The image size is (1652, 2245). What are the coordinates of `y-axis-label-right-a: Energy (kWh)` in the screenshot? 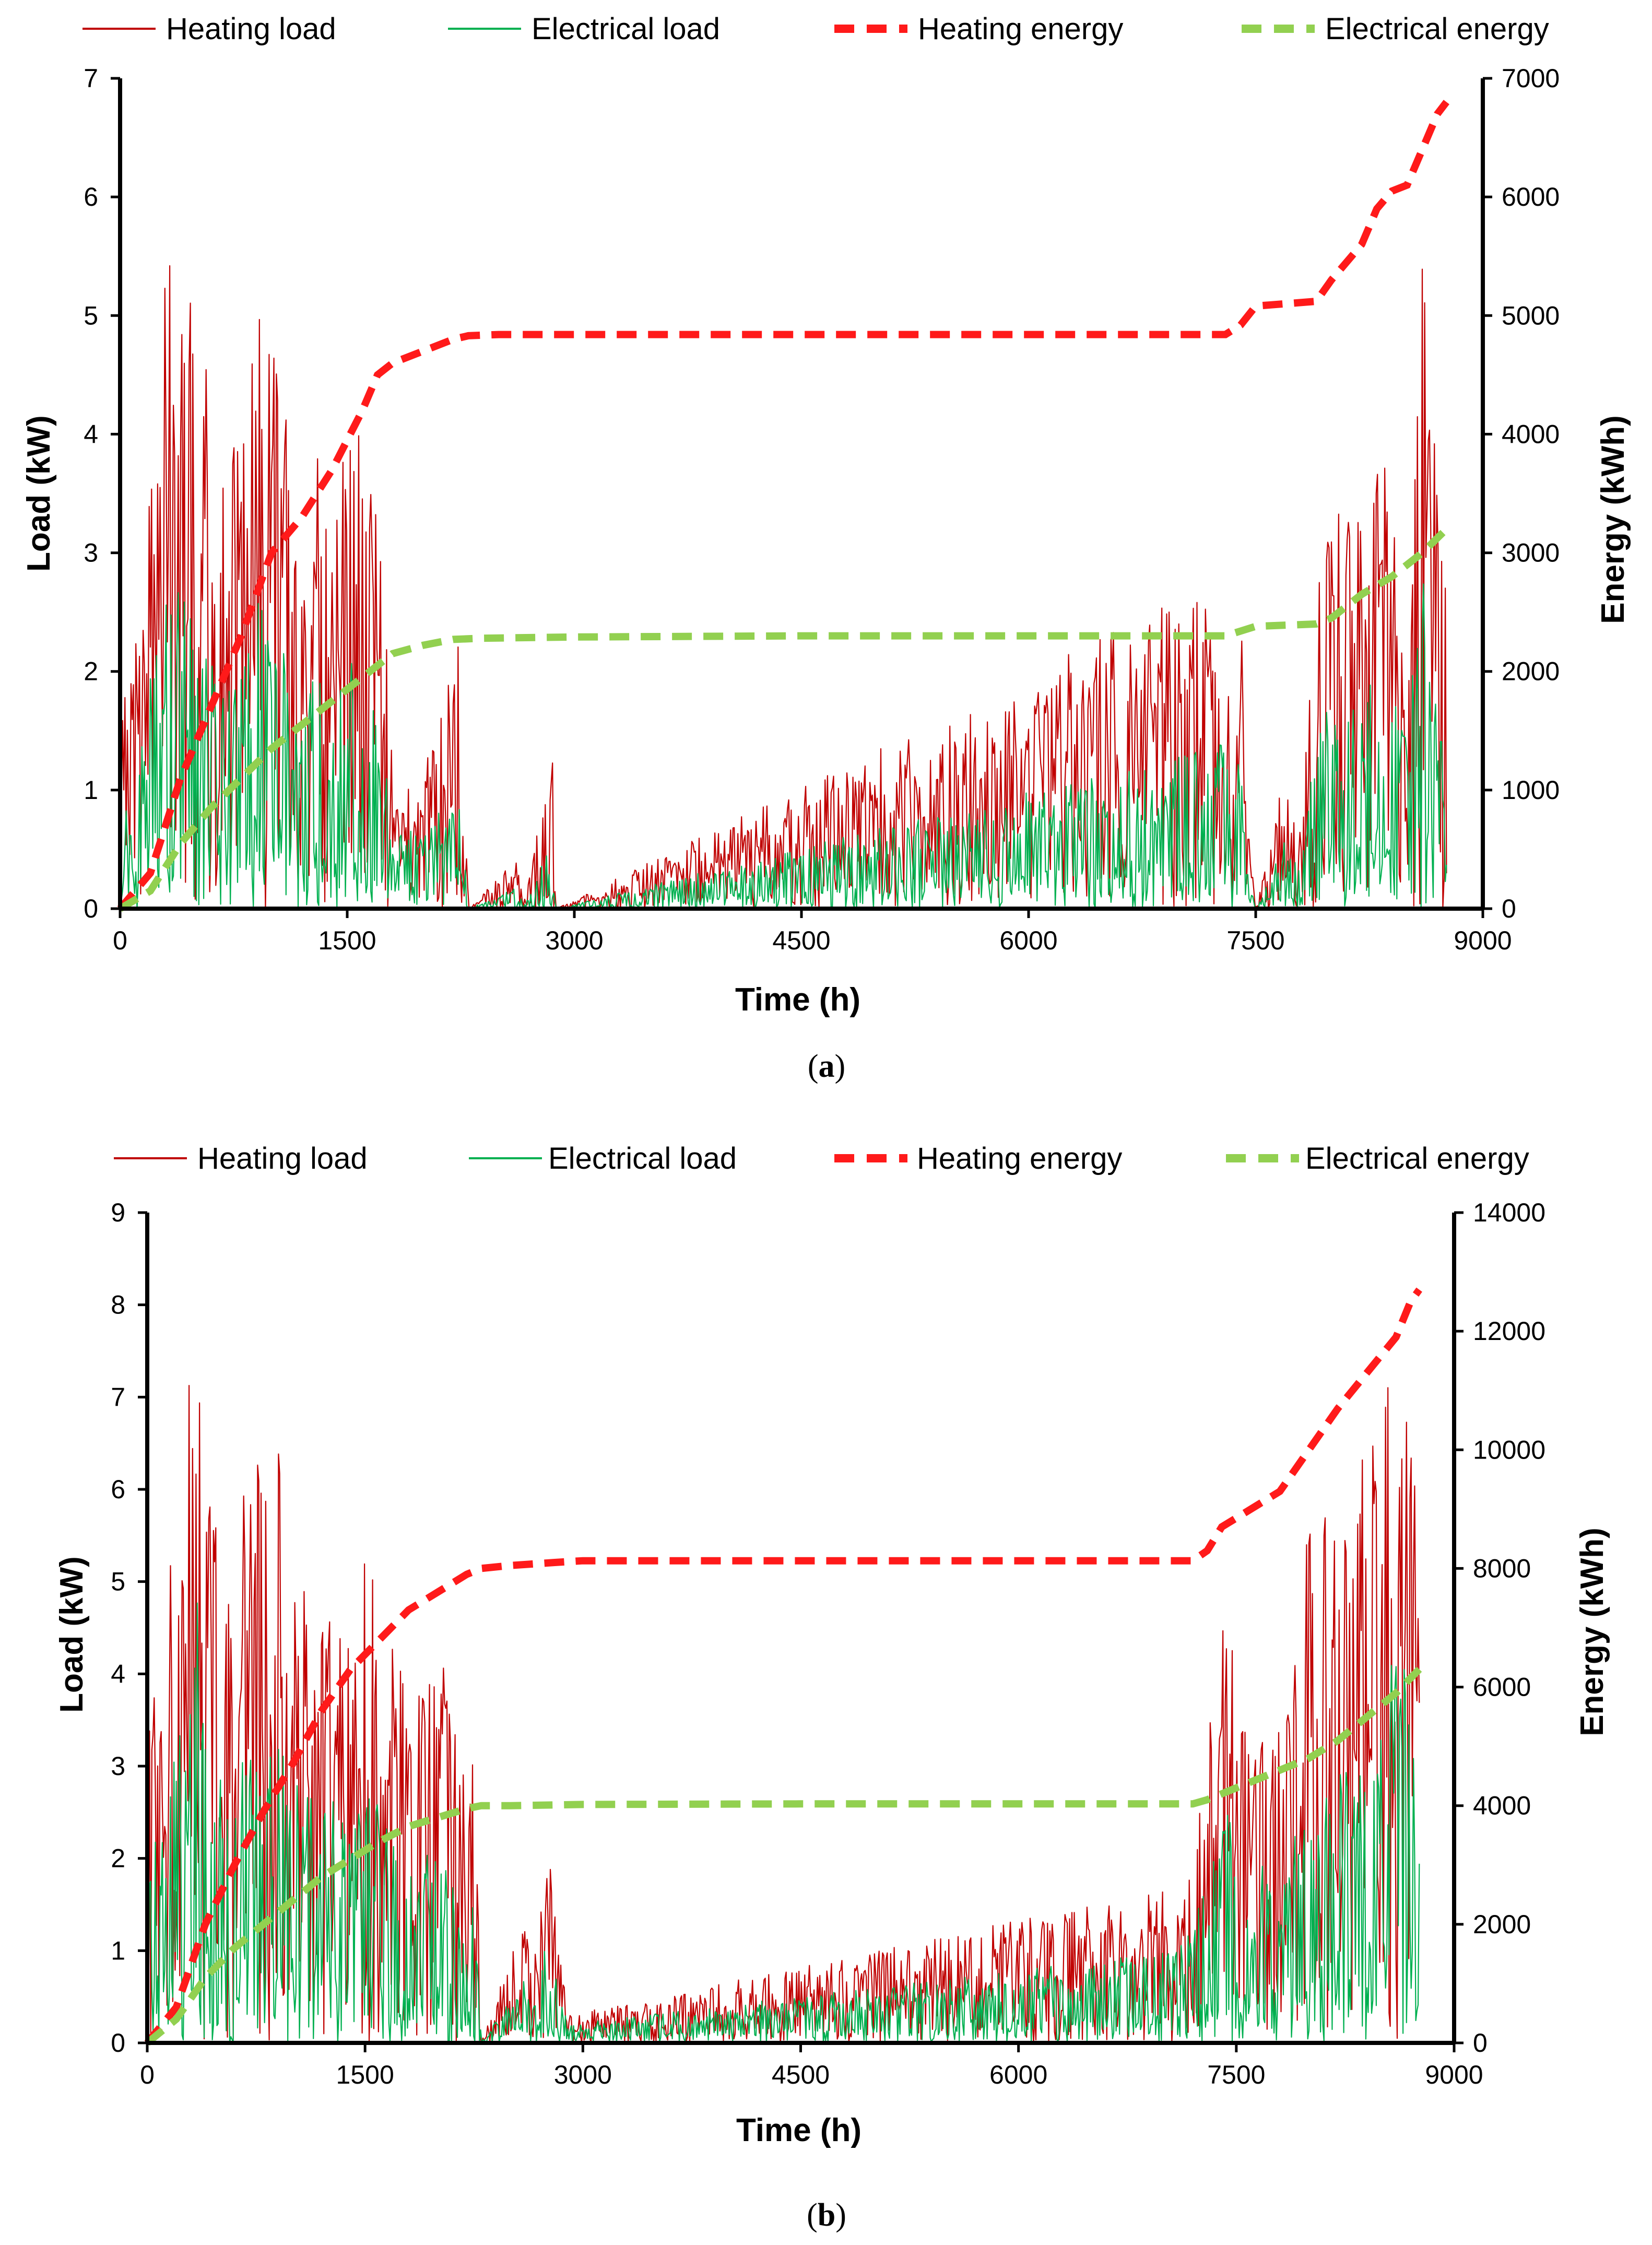 It's located at (1613, 519).